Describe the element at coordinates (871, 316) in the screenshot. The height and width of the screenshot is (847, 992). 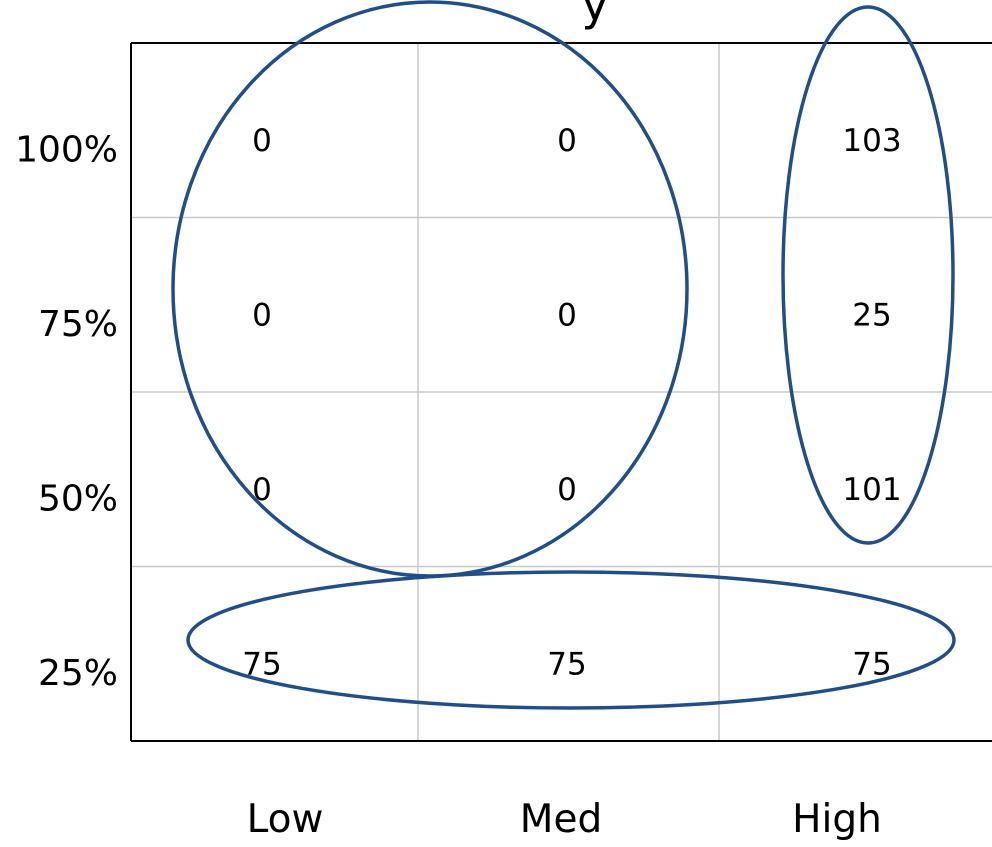
I see `cell-value: 25` at that location.